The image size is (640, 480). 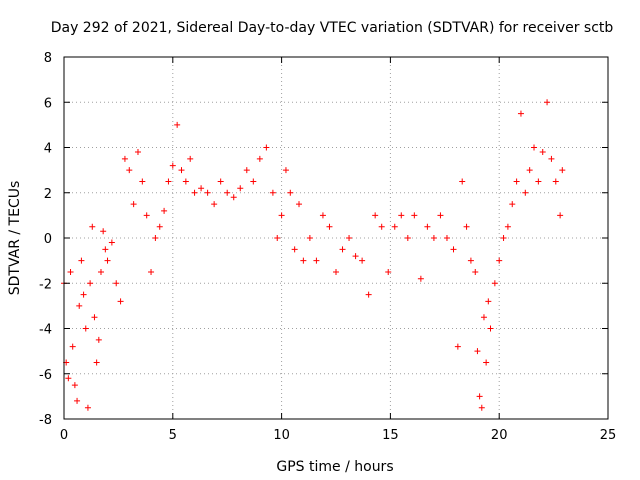 What do you see at coordinates (334, 467) in the screenshot?
I see `x-axis-label: GPS time / hours` at bounding box center [334, 467].